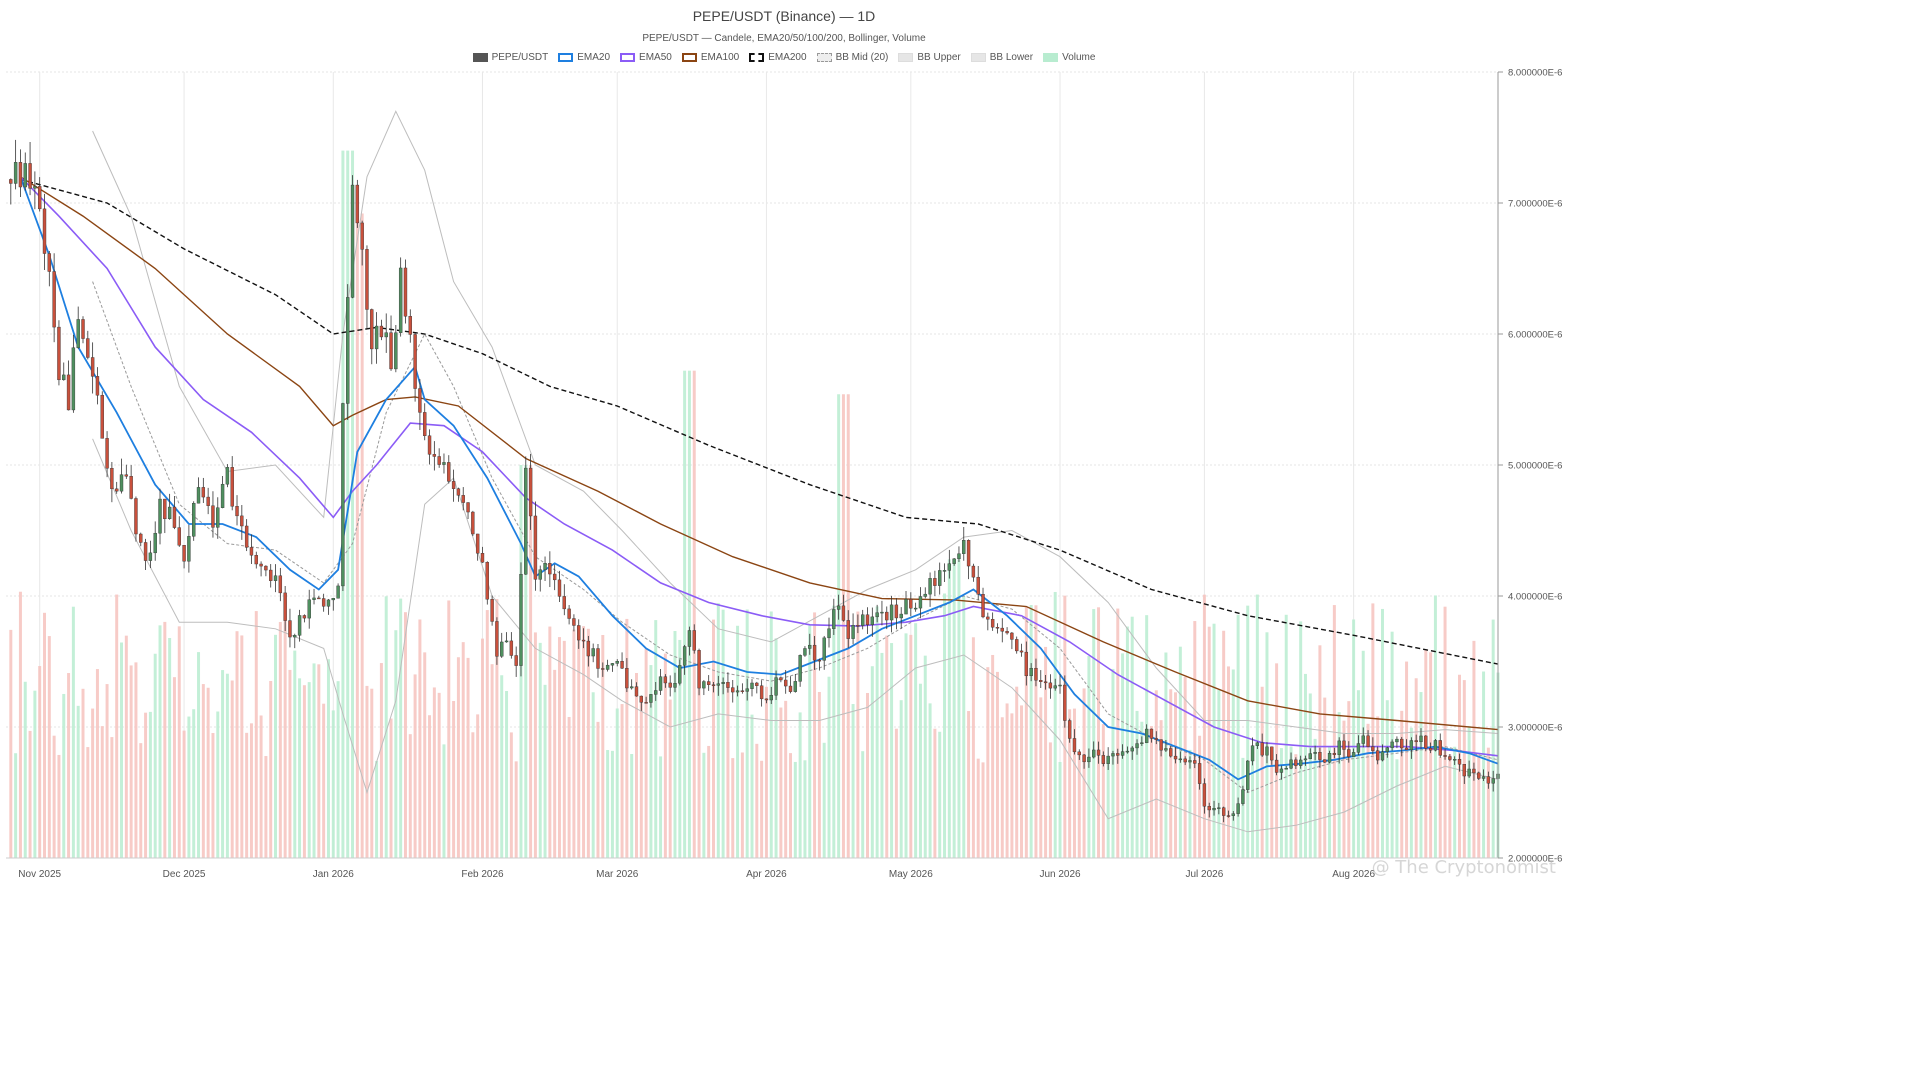 The width and height of the screenshot is (1920, 1080). What do you see at coordinates (778, 57) in the screenshot?
I see `legend-item: EMA200` at bounding box center [778, 57].